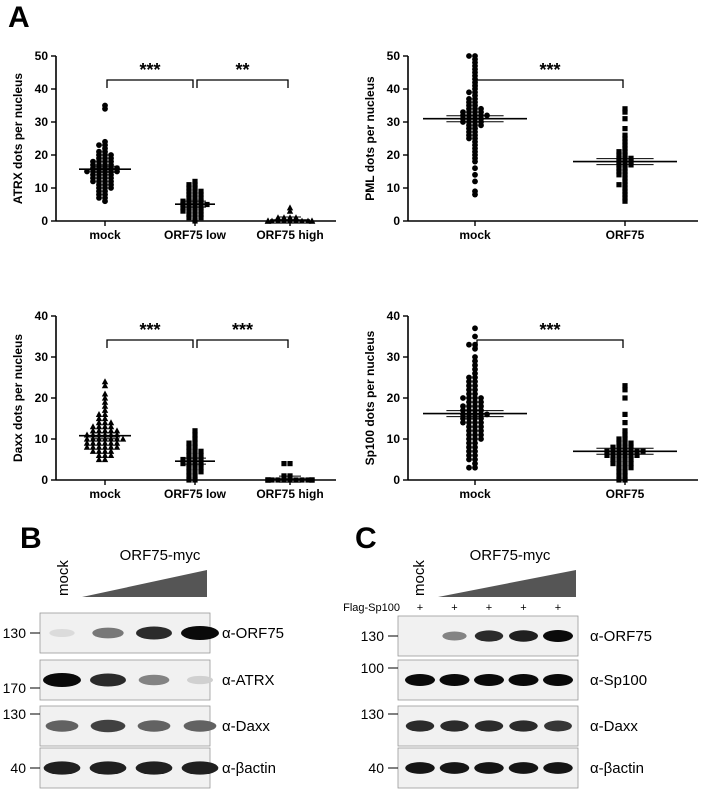 The width and height of the screenshot is (706, 800). Describe the element at coordinates (510, 555) in the screenshot. I see `construct-label: ORF75-myc` at that location.